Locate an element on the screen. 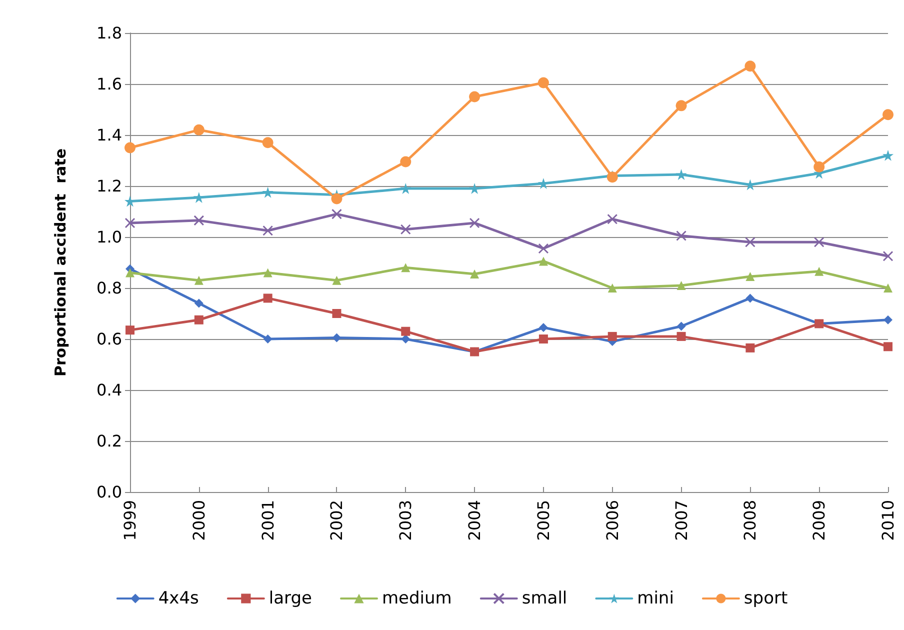 This screenshot has height=630, width=904. x-tick-label: 2005 is located at coordinates (543, 520).